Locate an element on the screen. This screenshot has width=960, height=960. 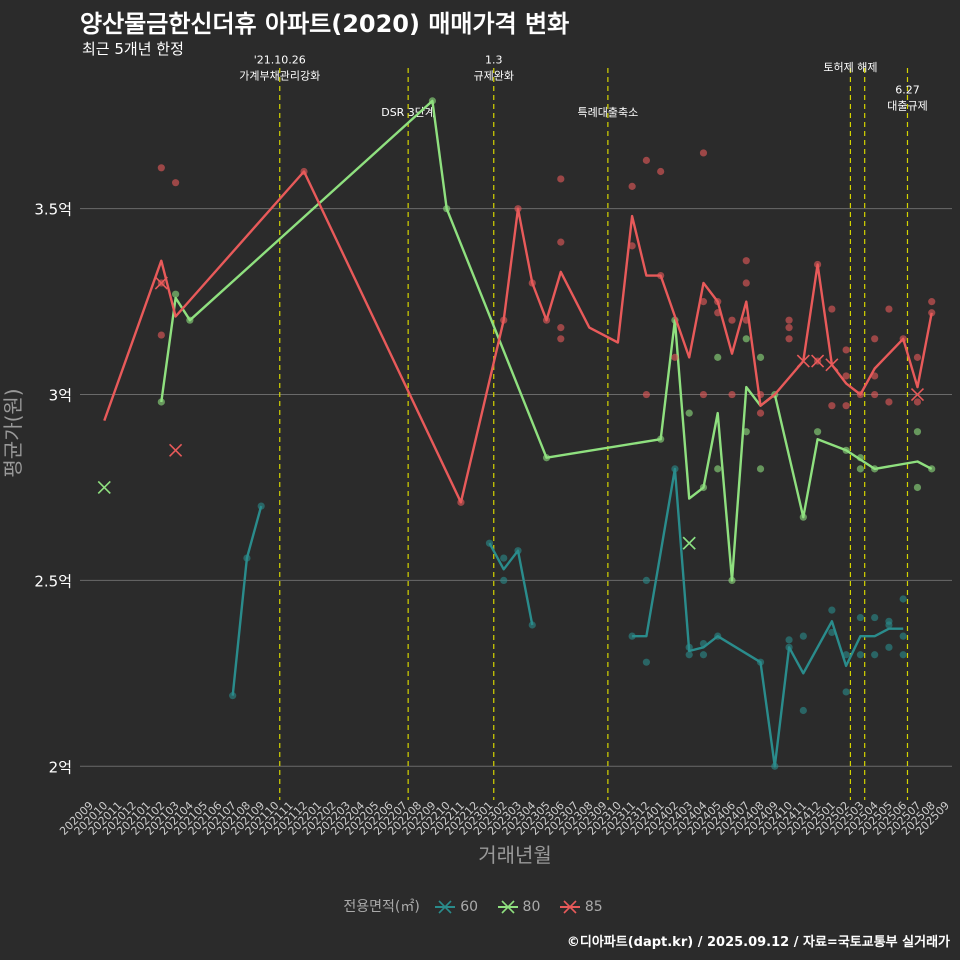
event-label: DSR 3단계 is located at coordinates (408, 112).